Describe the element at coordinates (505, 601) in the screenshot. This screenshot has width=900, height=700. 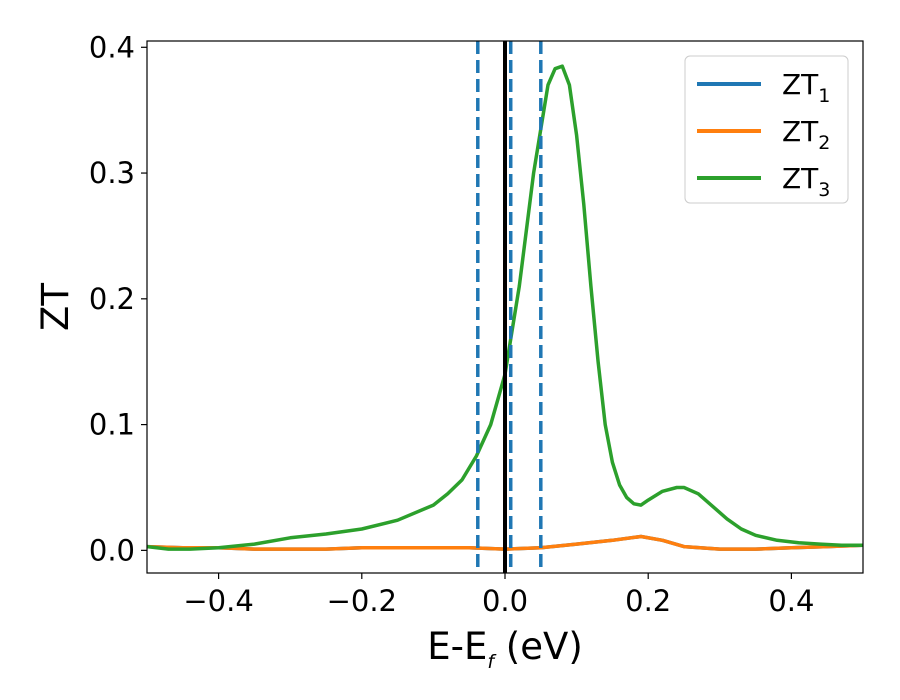
I see `x-tick-label: 0.0` at that location.